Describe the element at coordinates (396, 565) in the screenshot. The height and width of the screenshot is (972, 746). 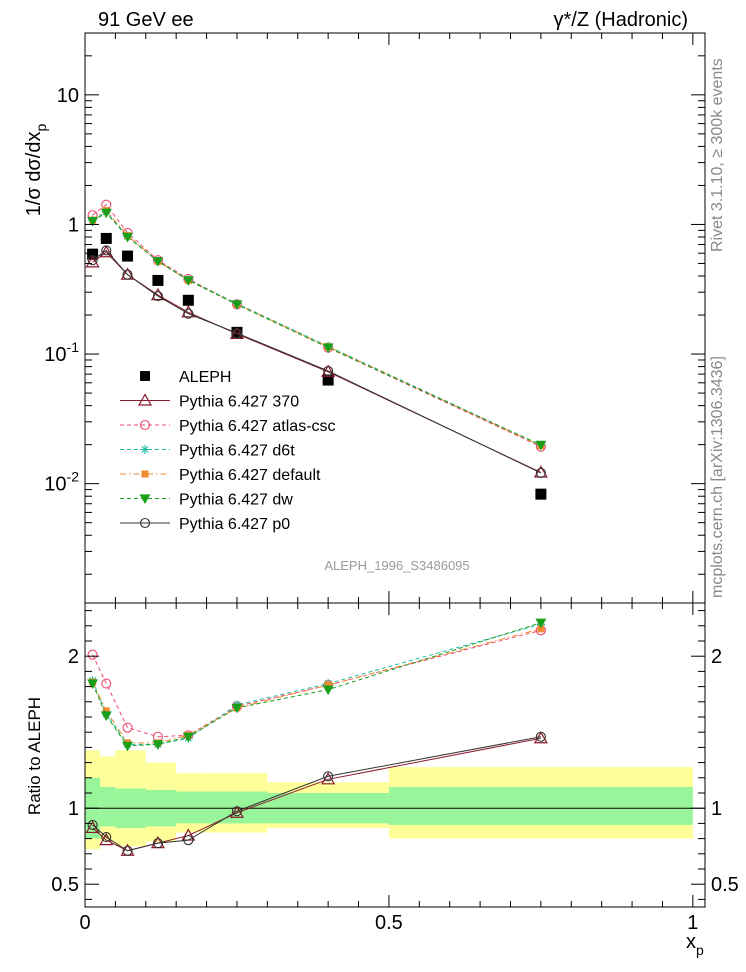
I see `analysis-reference-label: ALEPH_1996_S3486095` at that location.